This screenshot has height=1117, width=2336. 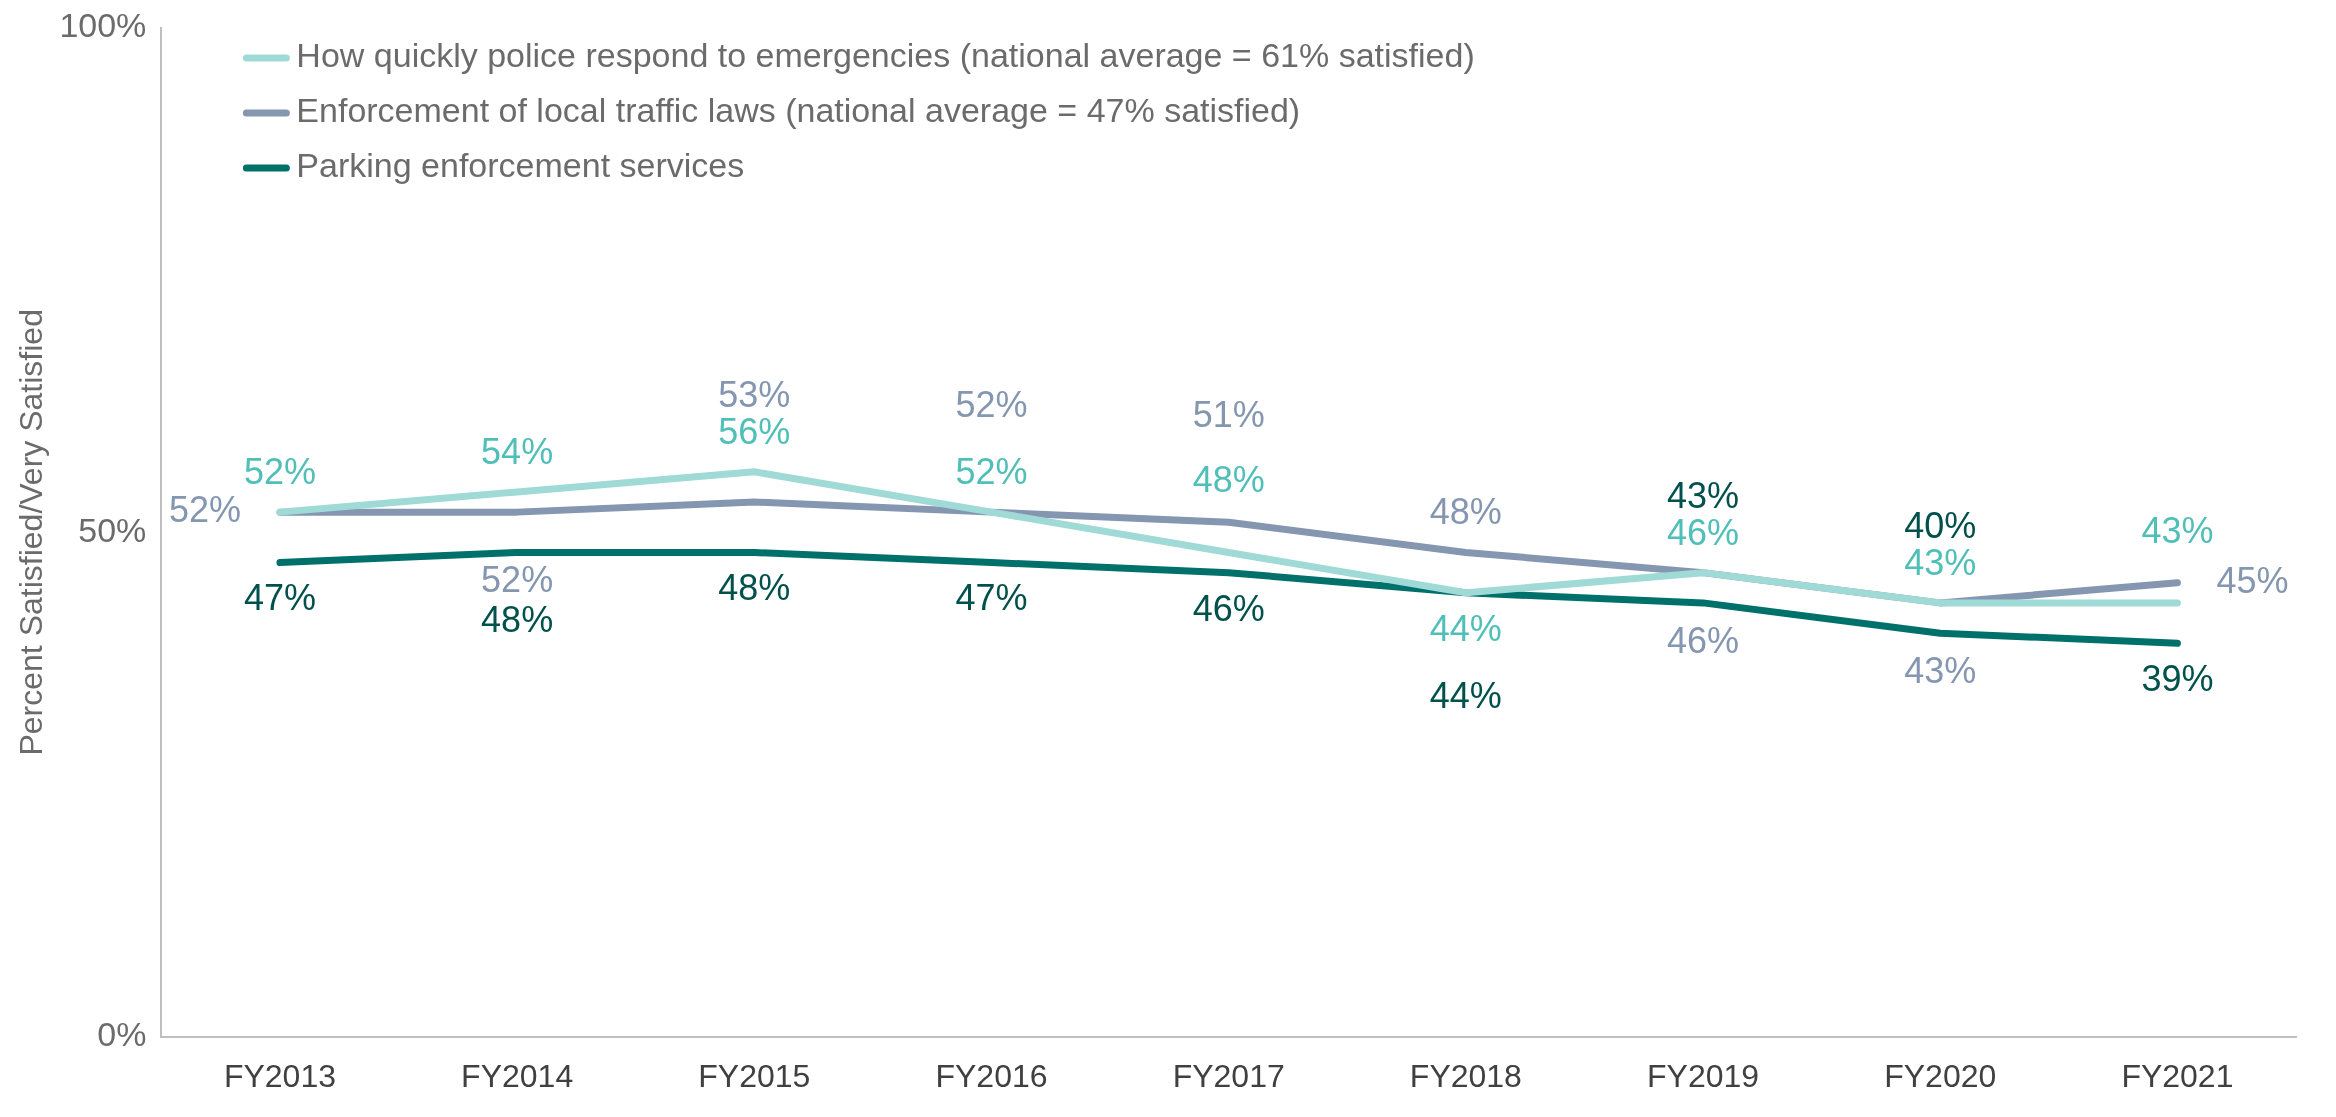 What do you see at coordinates (2177, 679) in the screenshot?
I see `data-label: 39%` at bounding box center [2177, 679].